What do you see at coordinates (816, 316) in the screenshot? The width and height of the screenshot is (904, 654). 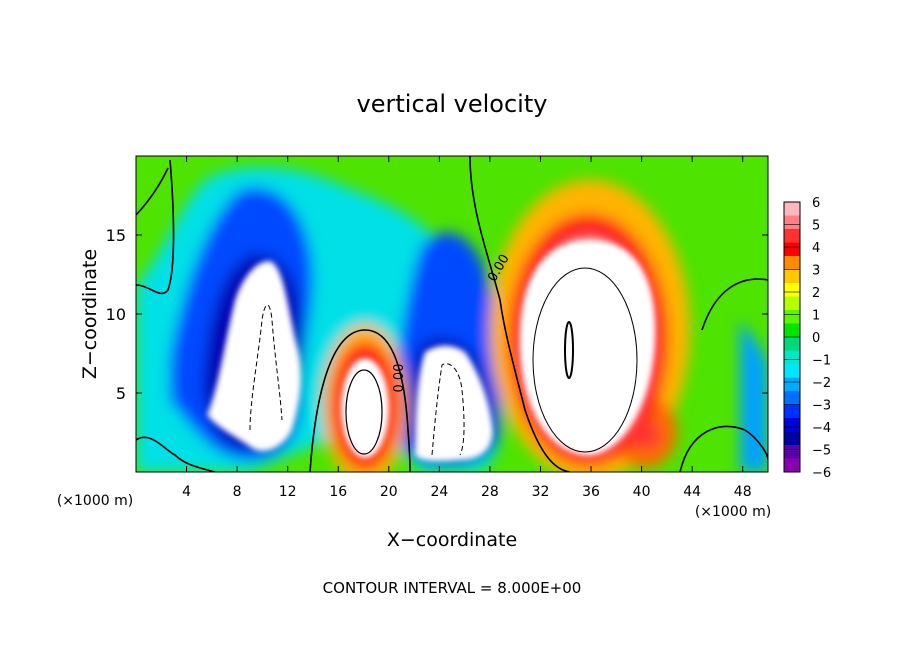 I see `colorbar-tick-label: 1` at bounding box center [816, 316].